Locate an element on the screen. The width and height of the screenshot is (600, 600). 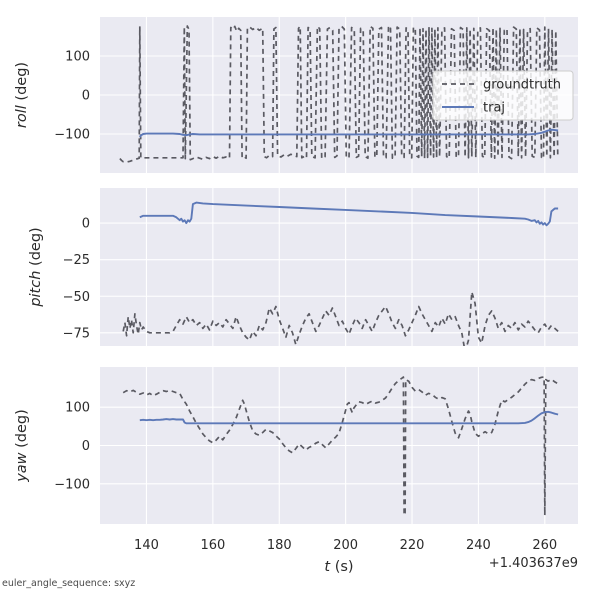
y-tick-label: −25 is located at coordinates (76, 260).